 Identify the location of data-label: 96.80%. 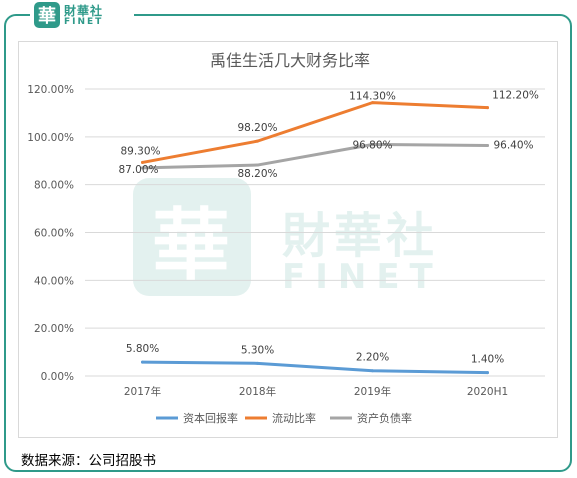
(372, 145).